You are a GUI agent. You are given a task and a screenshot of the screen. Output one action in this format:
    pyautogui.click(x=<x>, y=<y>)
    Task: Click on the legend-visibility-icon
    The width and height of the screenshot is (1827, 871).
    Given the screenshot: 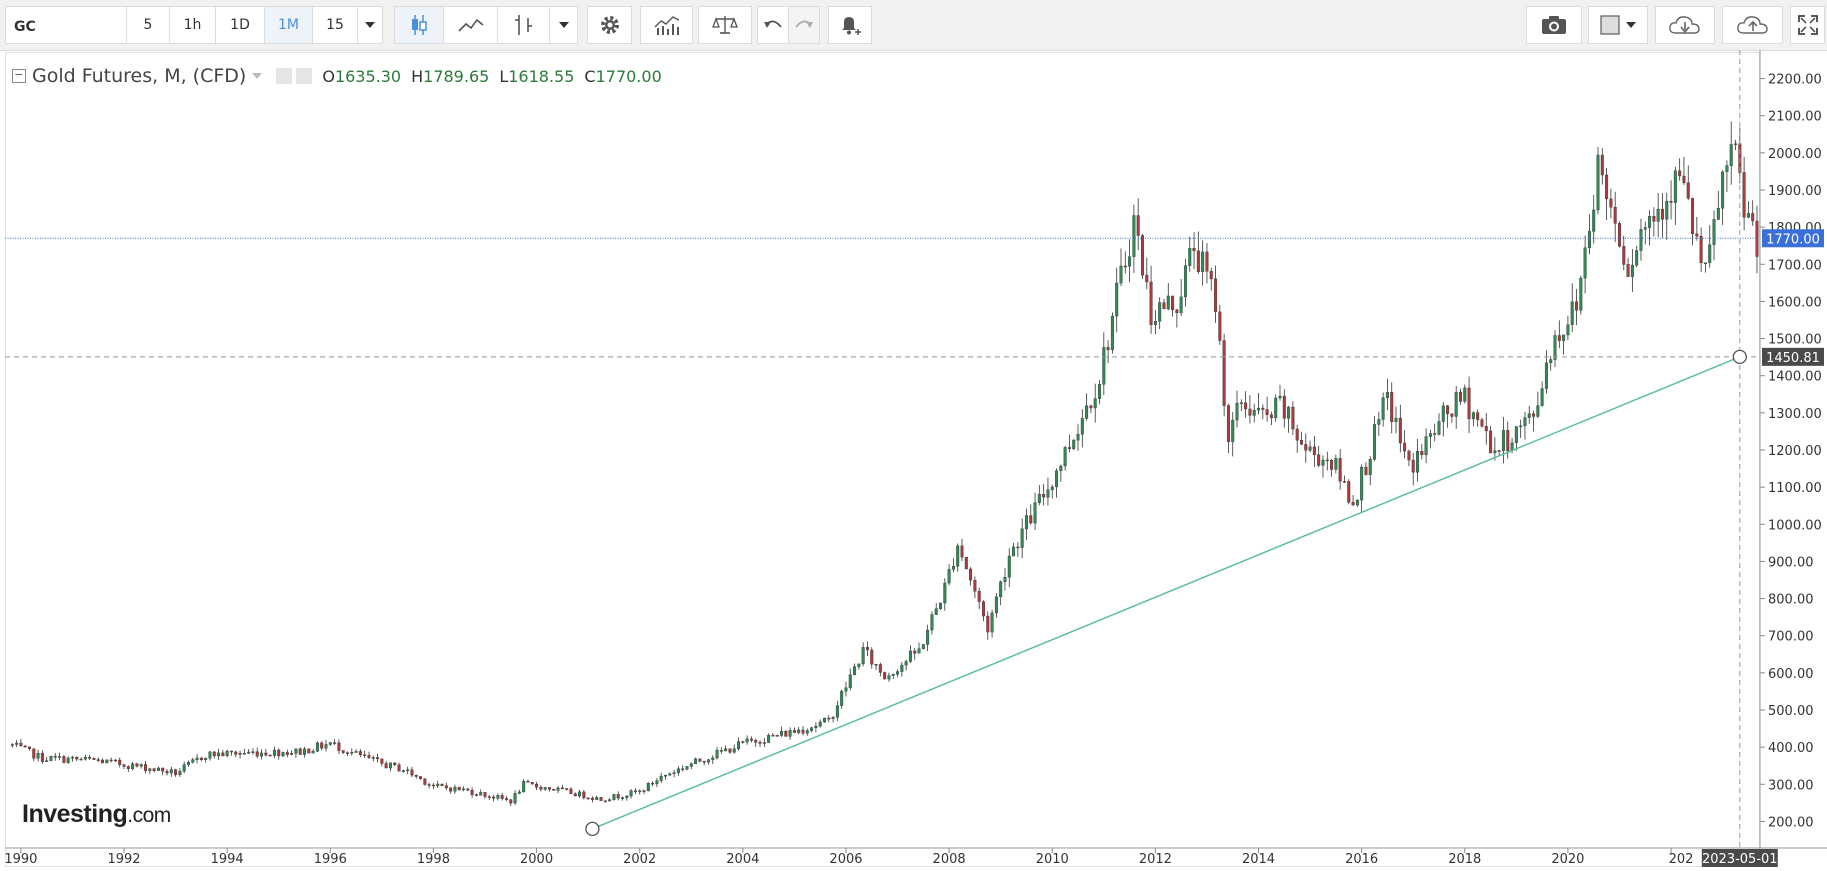 What is the action you would take?
    pyautogui.click(x=284, y=76)
    